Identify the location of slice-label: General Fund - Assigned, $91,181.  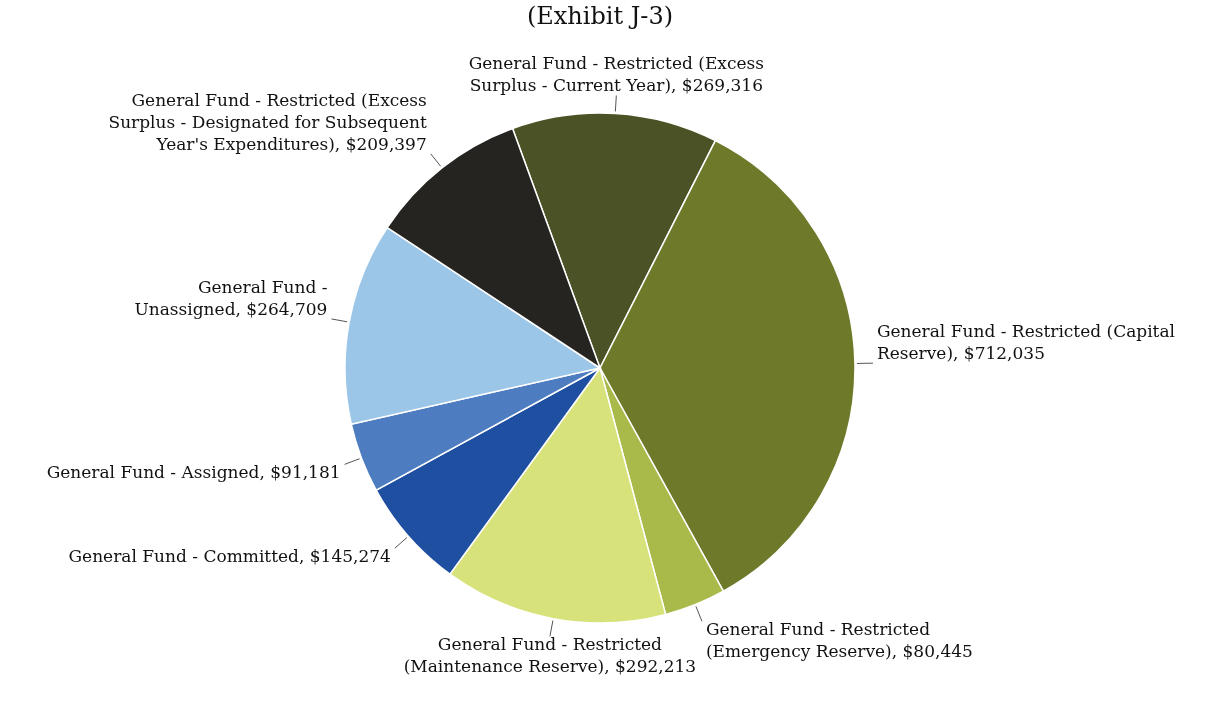
(193, 472).